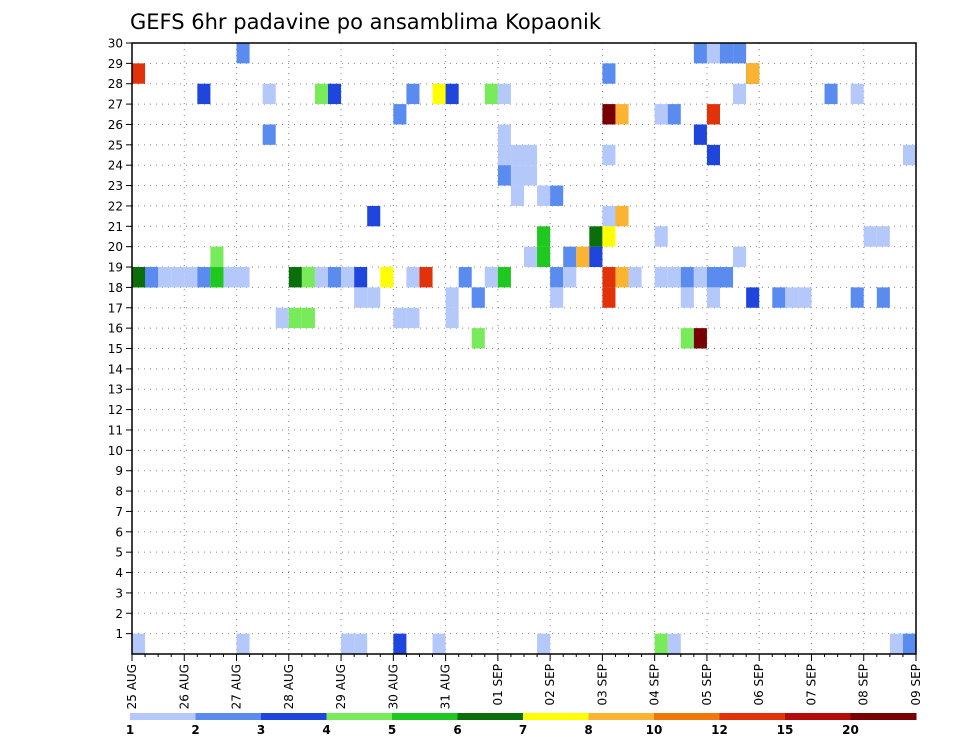 The width and height of the screenshot is (960, 742). What do you see at coordinates (130, 730) in the screenshot?
I see `colorbar-label: 1` at bounding box center [130, 730].